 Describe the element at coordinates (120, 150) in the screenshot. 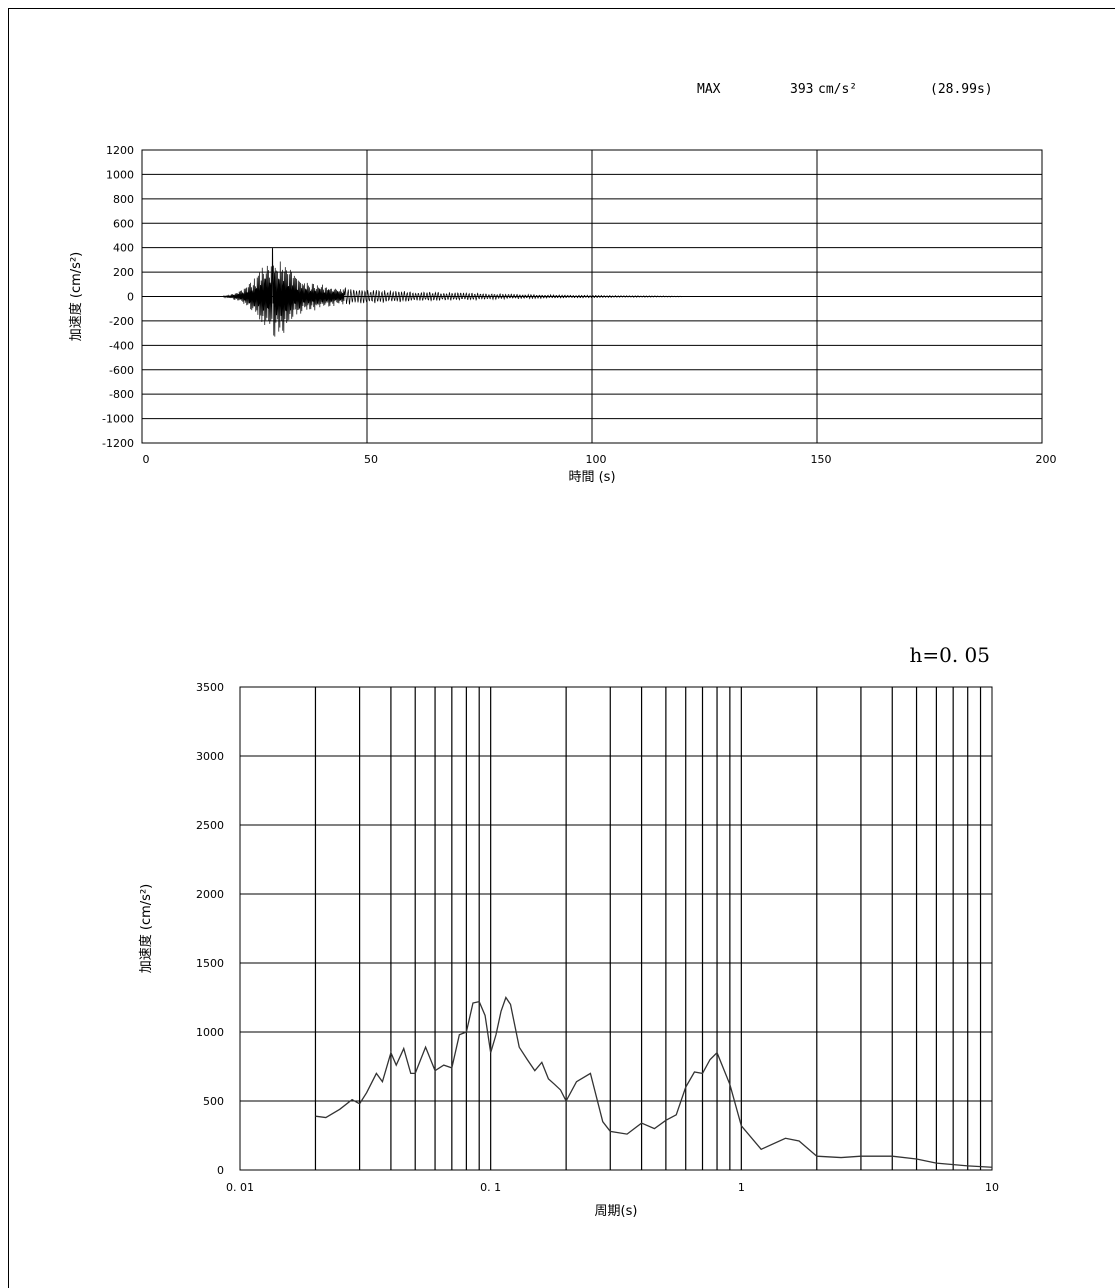

I see `y-tick-label: 1200` at that location.